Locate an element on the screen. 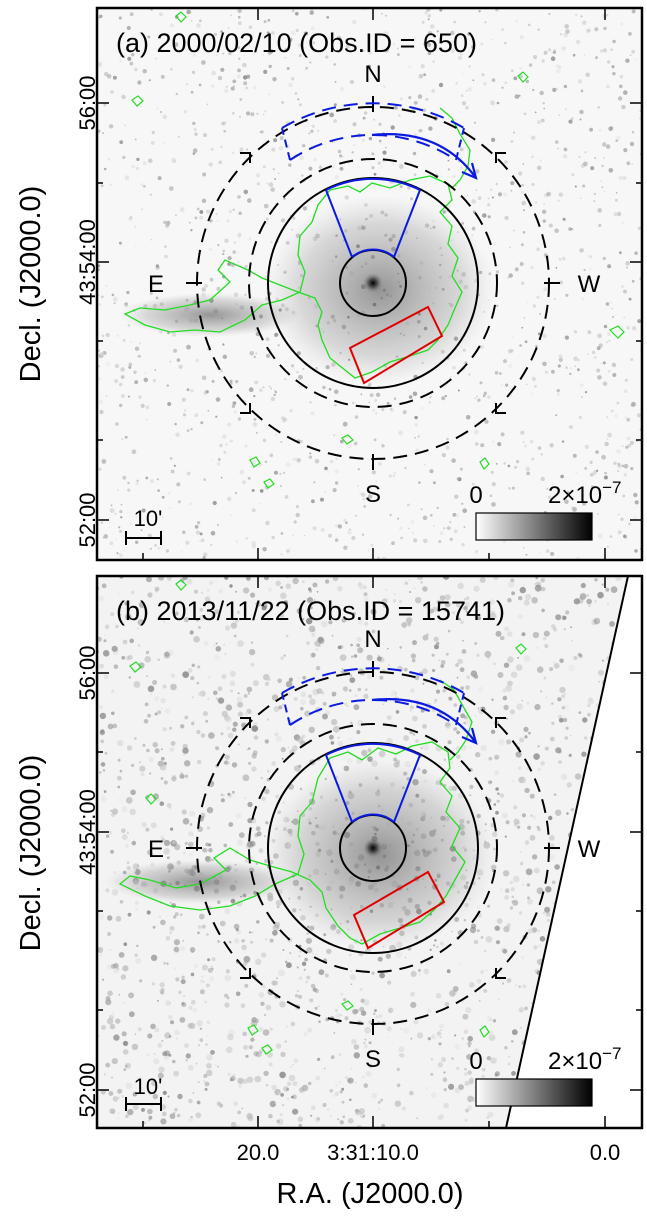  compass-w: W is located at coordinates (589, 284).